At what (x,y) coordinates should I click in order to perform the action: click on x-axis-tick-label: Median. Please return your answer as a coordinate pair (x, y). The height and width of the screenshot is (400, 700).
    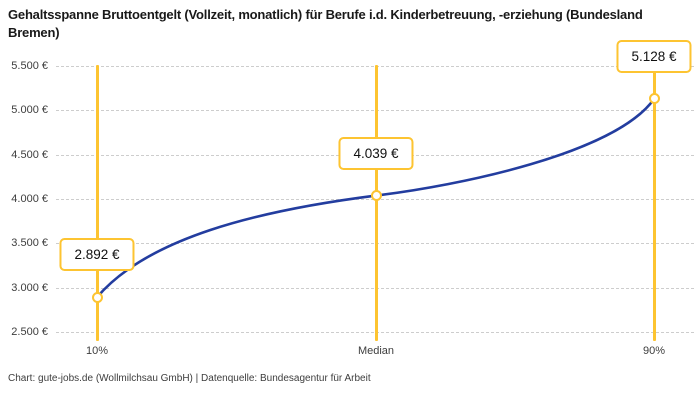
    Looking at the image, I should click on (376, 351).